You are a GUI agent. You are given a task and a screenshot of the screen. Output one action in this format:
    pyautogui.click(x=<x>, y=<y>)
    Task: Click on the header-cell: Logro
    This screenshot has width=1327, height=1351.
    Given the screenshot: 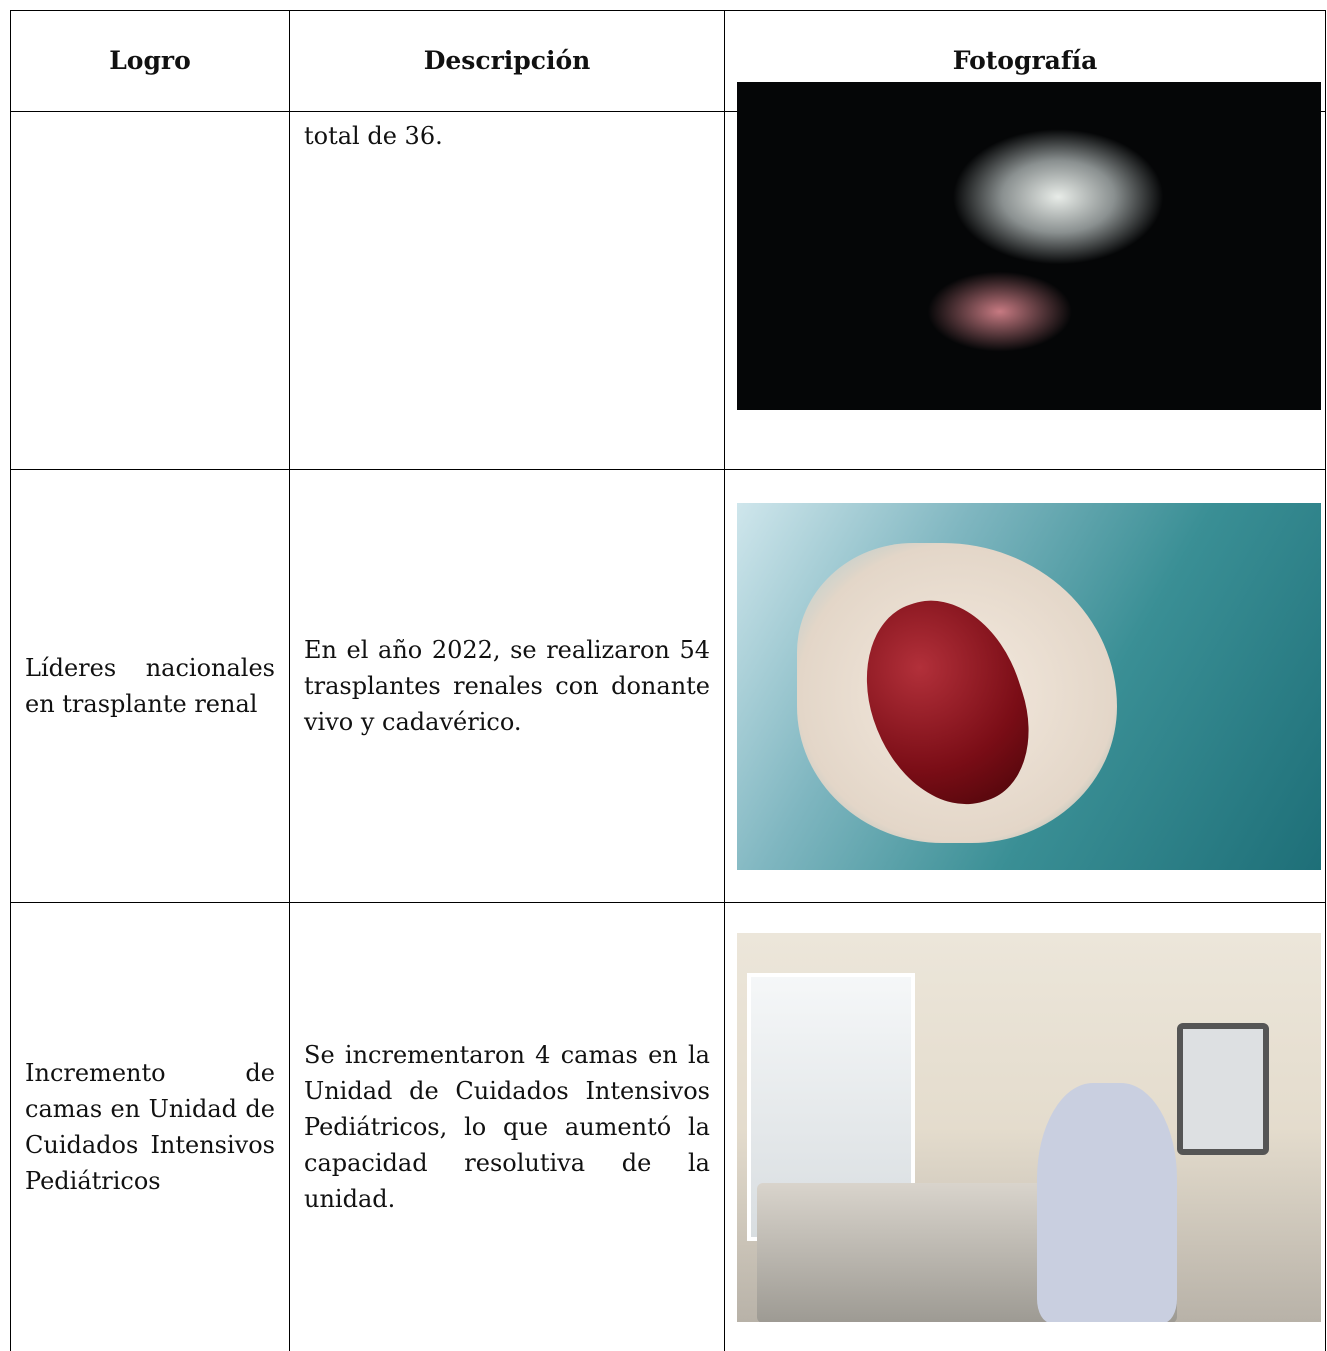 What is the action you would take?
    pyautogui.click(x=150, y=61)
    